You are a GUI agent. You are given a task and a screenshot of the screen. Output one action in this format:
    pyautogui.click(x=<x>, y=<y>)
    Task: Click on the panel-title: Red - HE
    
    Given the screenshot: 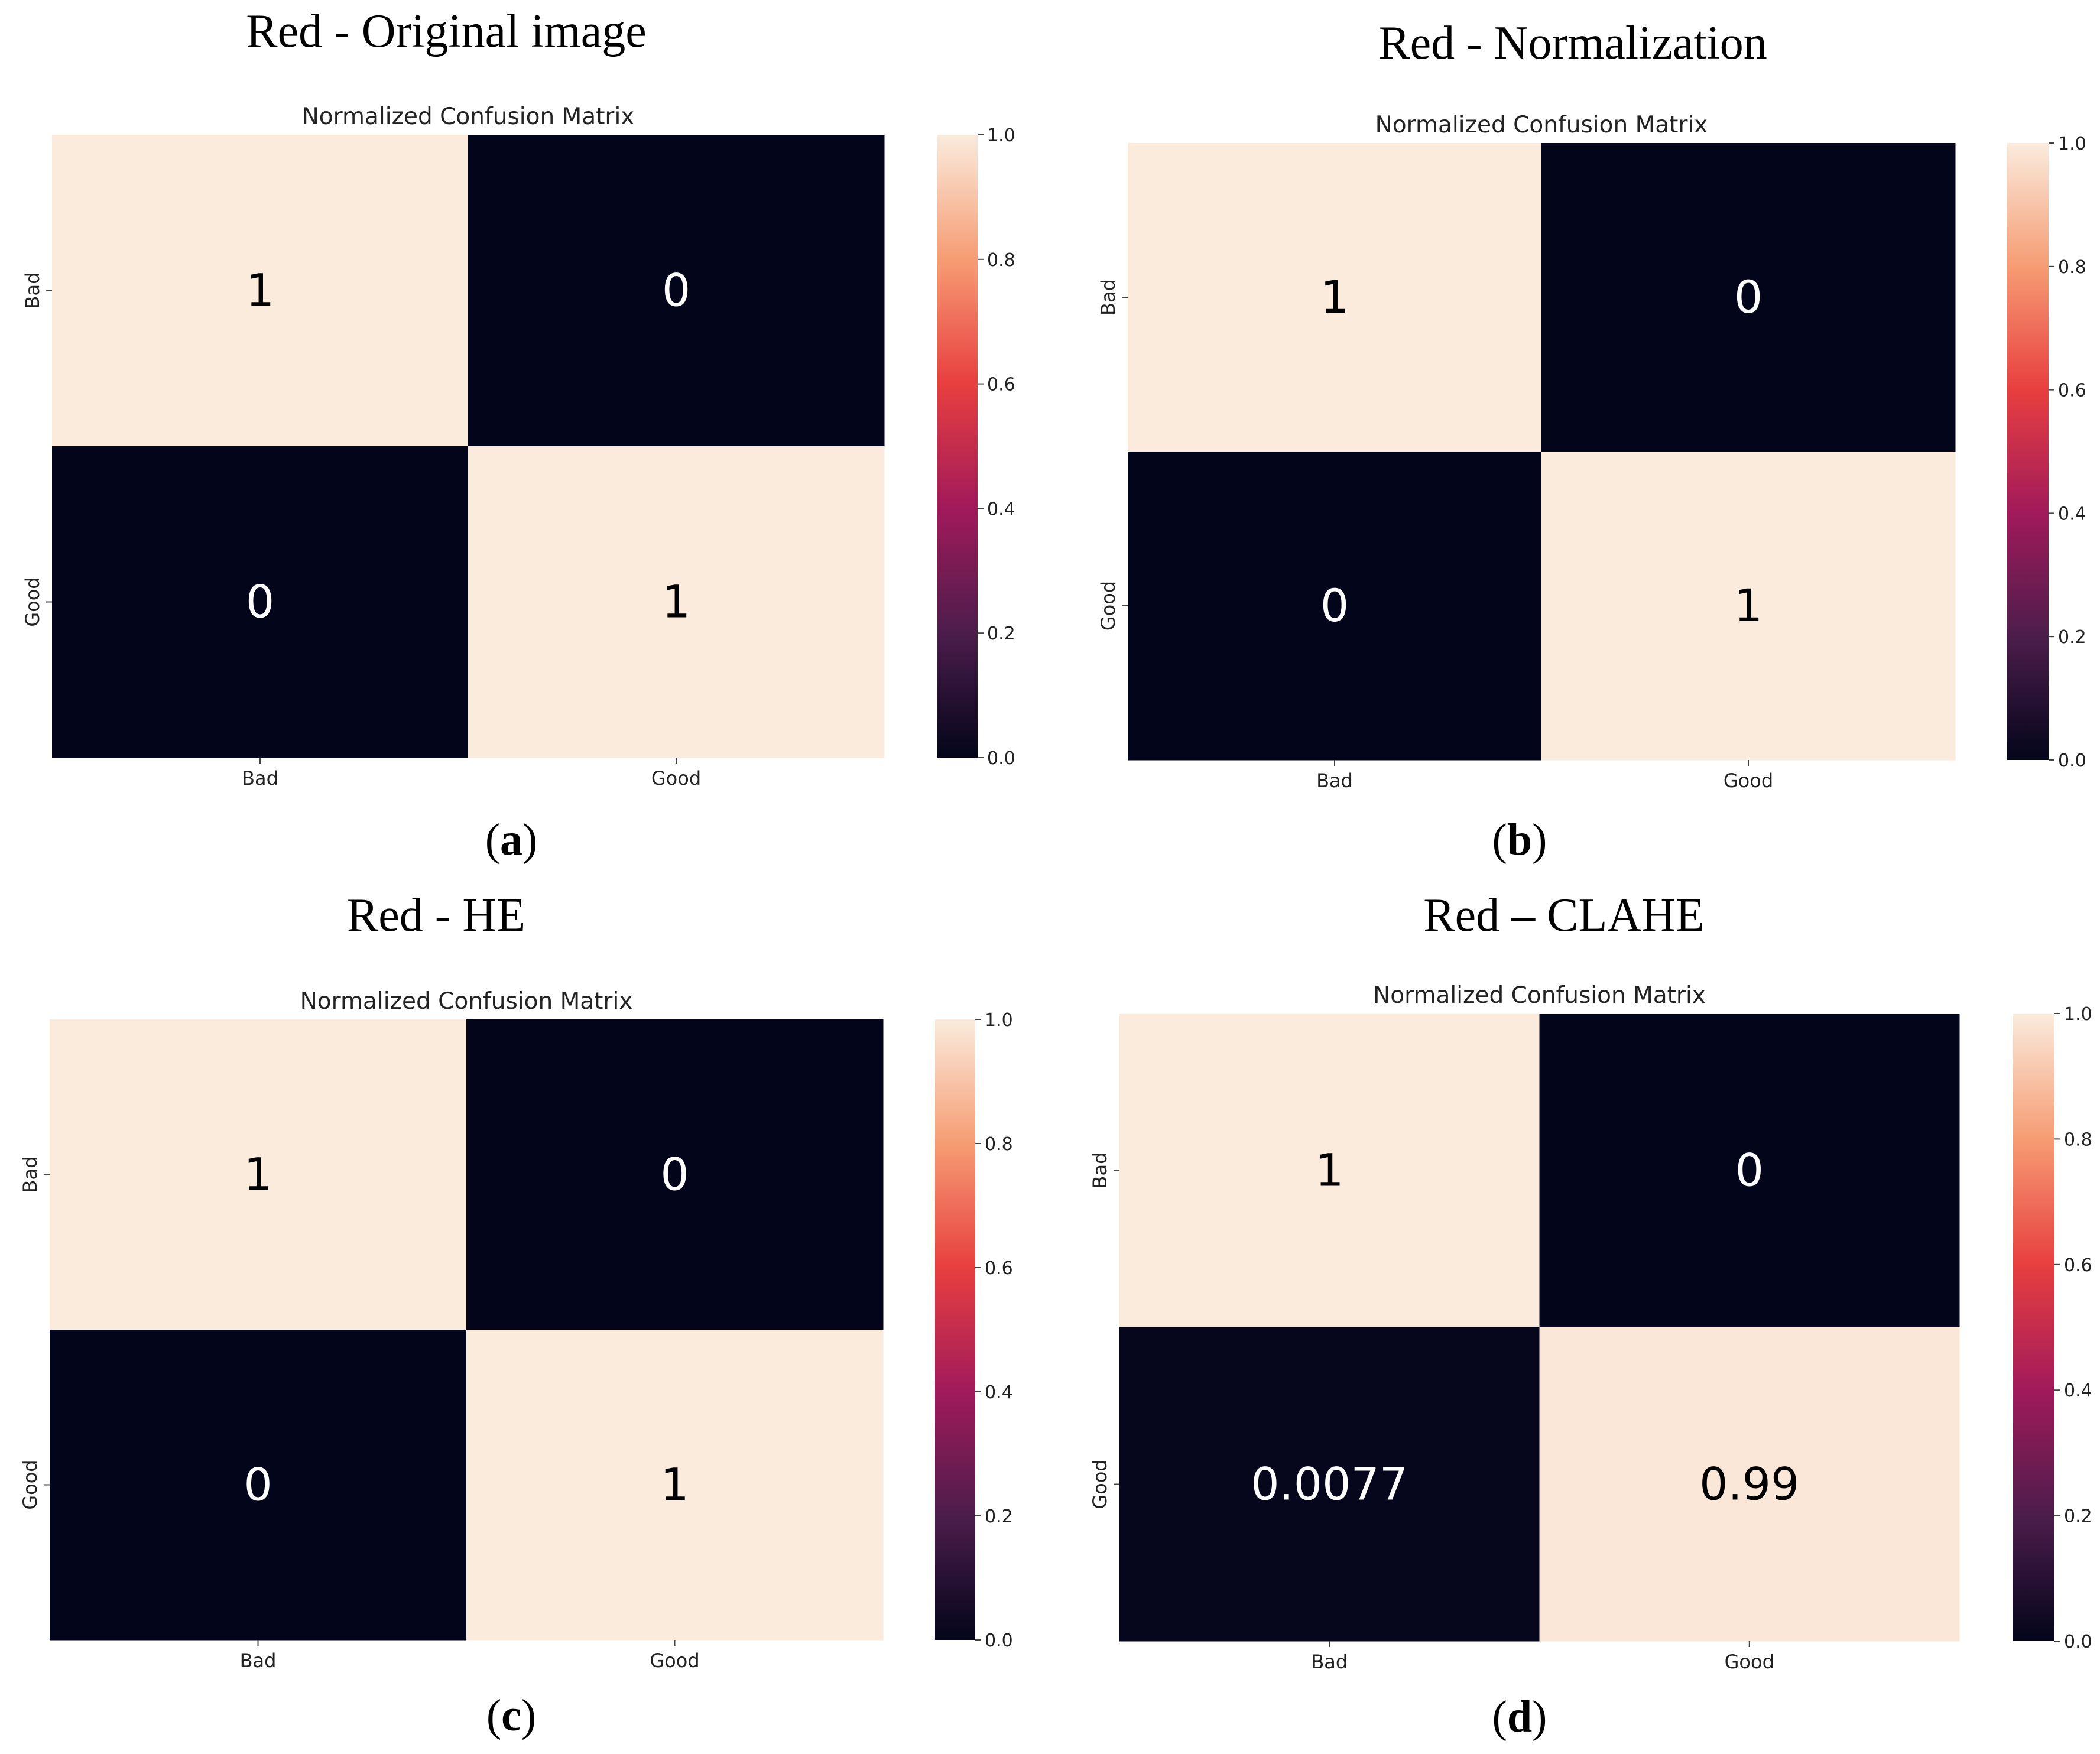 What is the action you would take?
    pyautogui.click(x=436, y=915)
    